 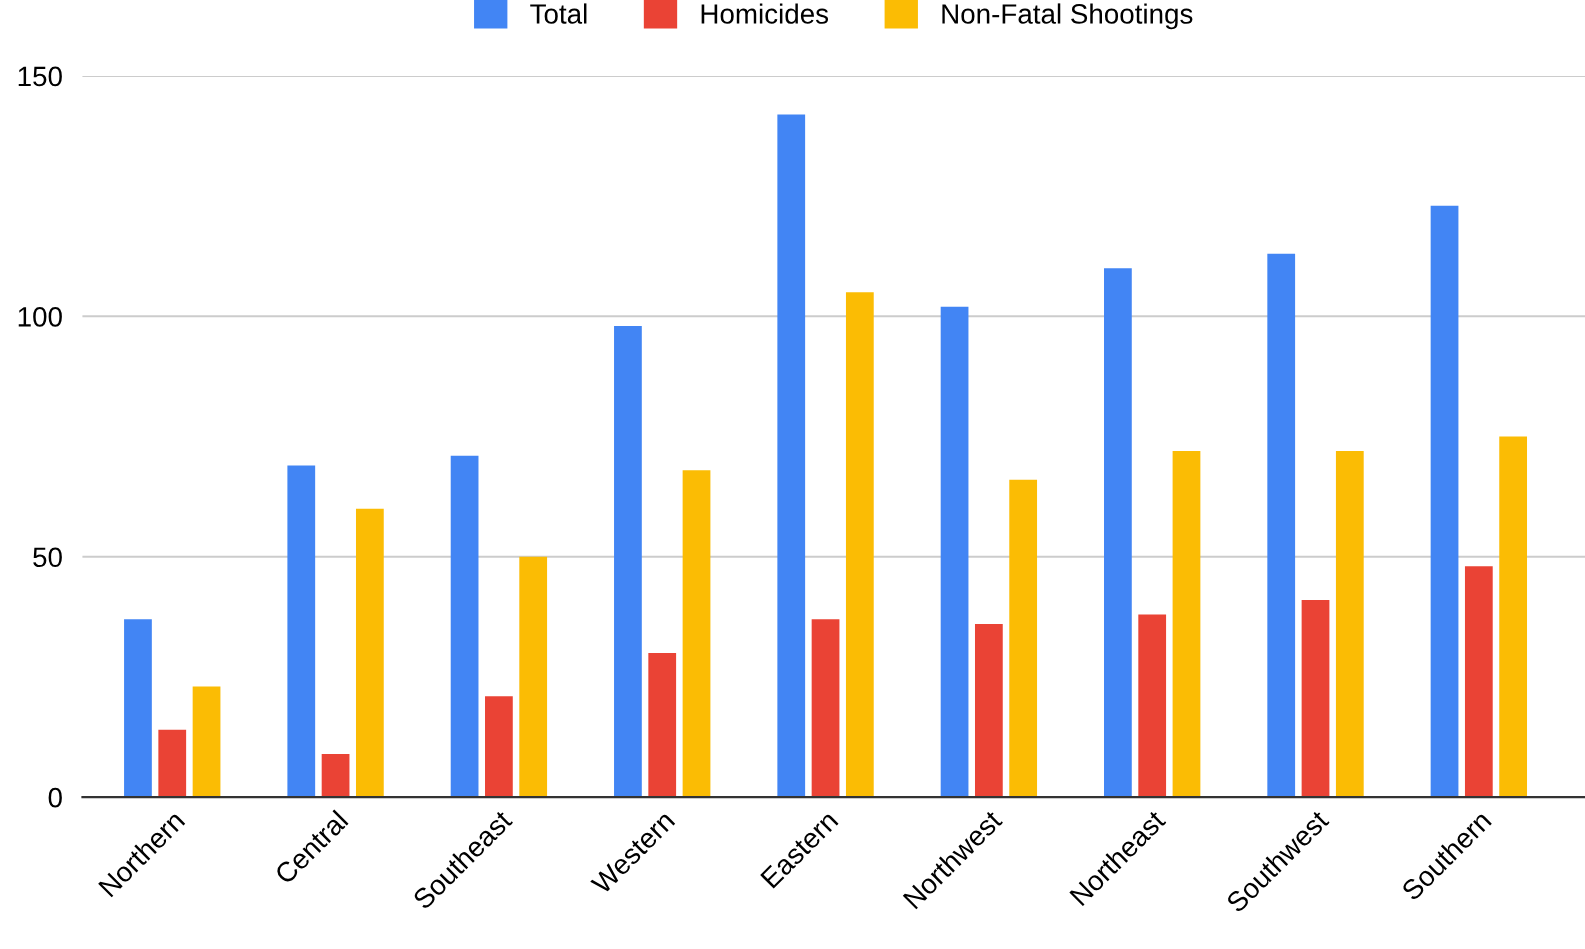 What do you see at coordinates (55, 797) in the screenshot?
I see `y-tick-label: 0` at bounding box center [55, 797].